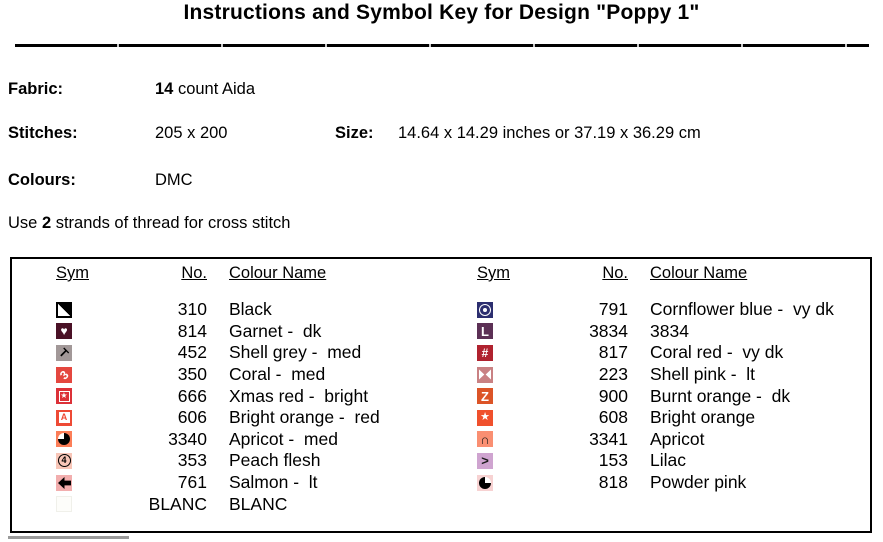  Describe the element at coordinates (192, 352) in the screenshot. I see `thread-number: 452` at that location.